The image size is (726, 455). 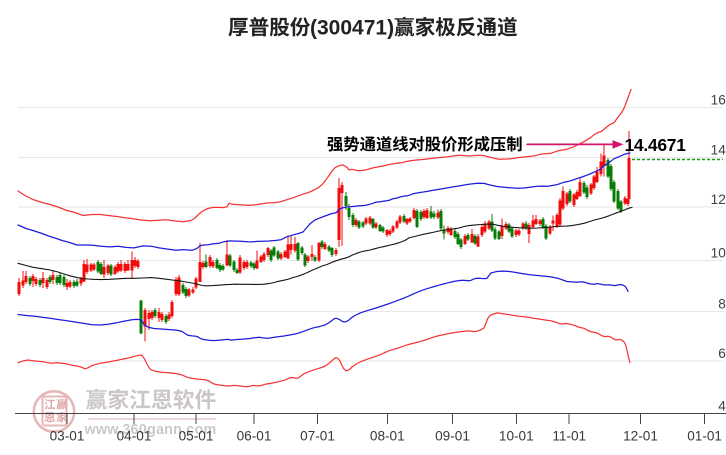 I want to click on svg-text: 09-01, so click(x=452, y=436).